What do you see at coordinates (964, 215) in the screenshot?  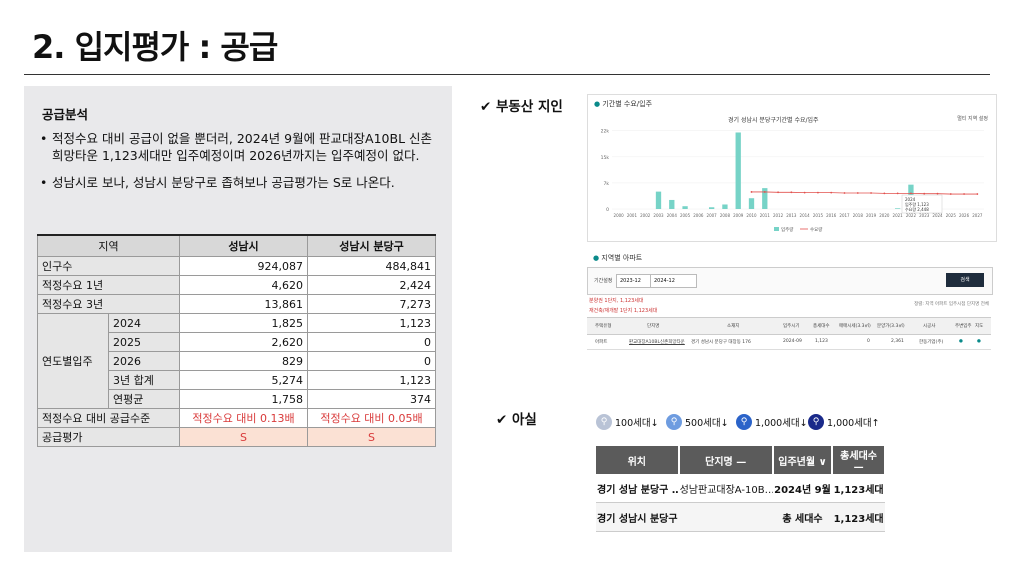 I see `x-tick-label: 2026` at bounding box center [964, 215].